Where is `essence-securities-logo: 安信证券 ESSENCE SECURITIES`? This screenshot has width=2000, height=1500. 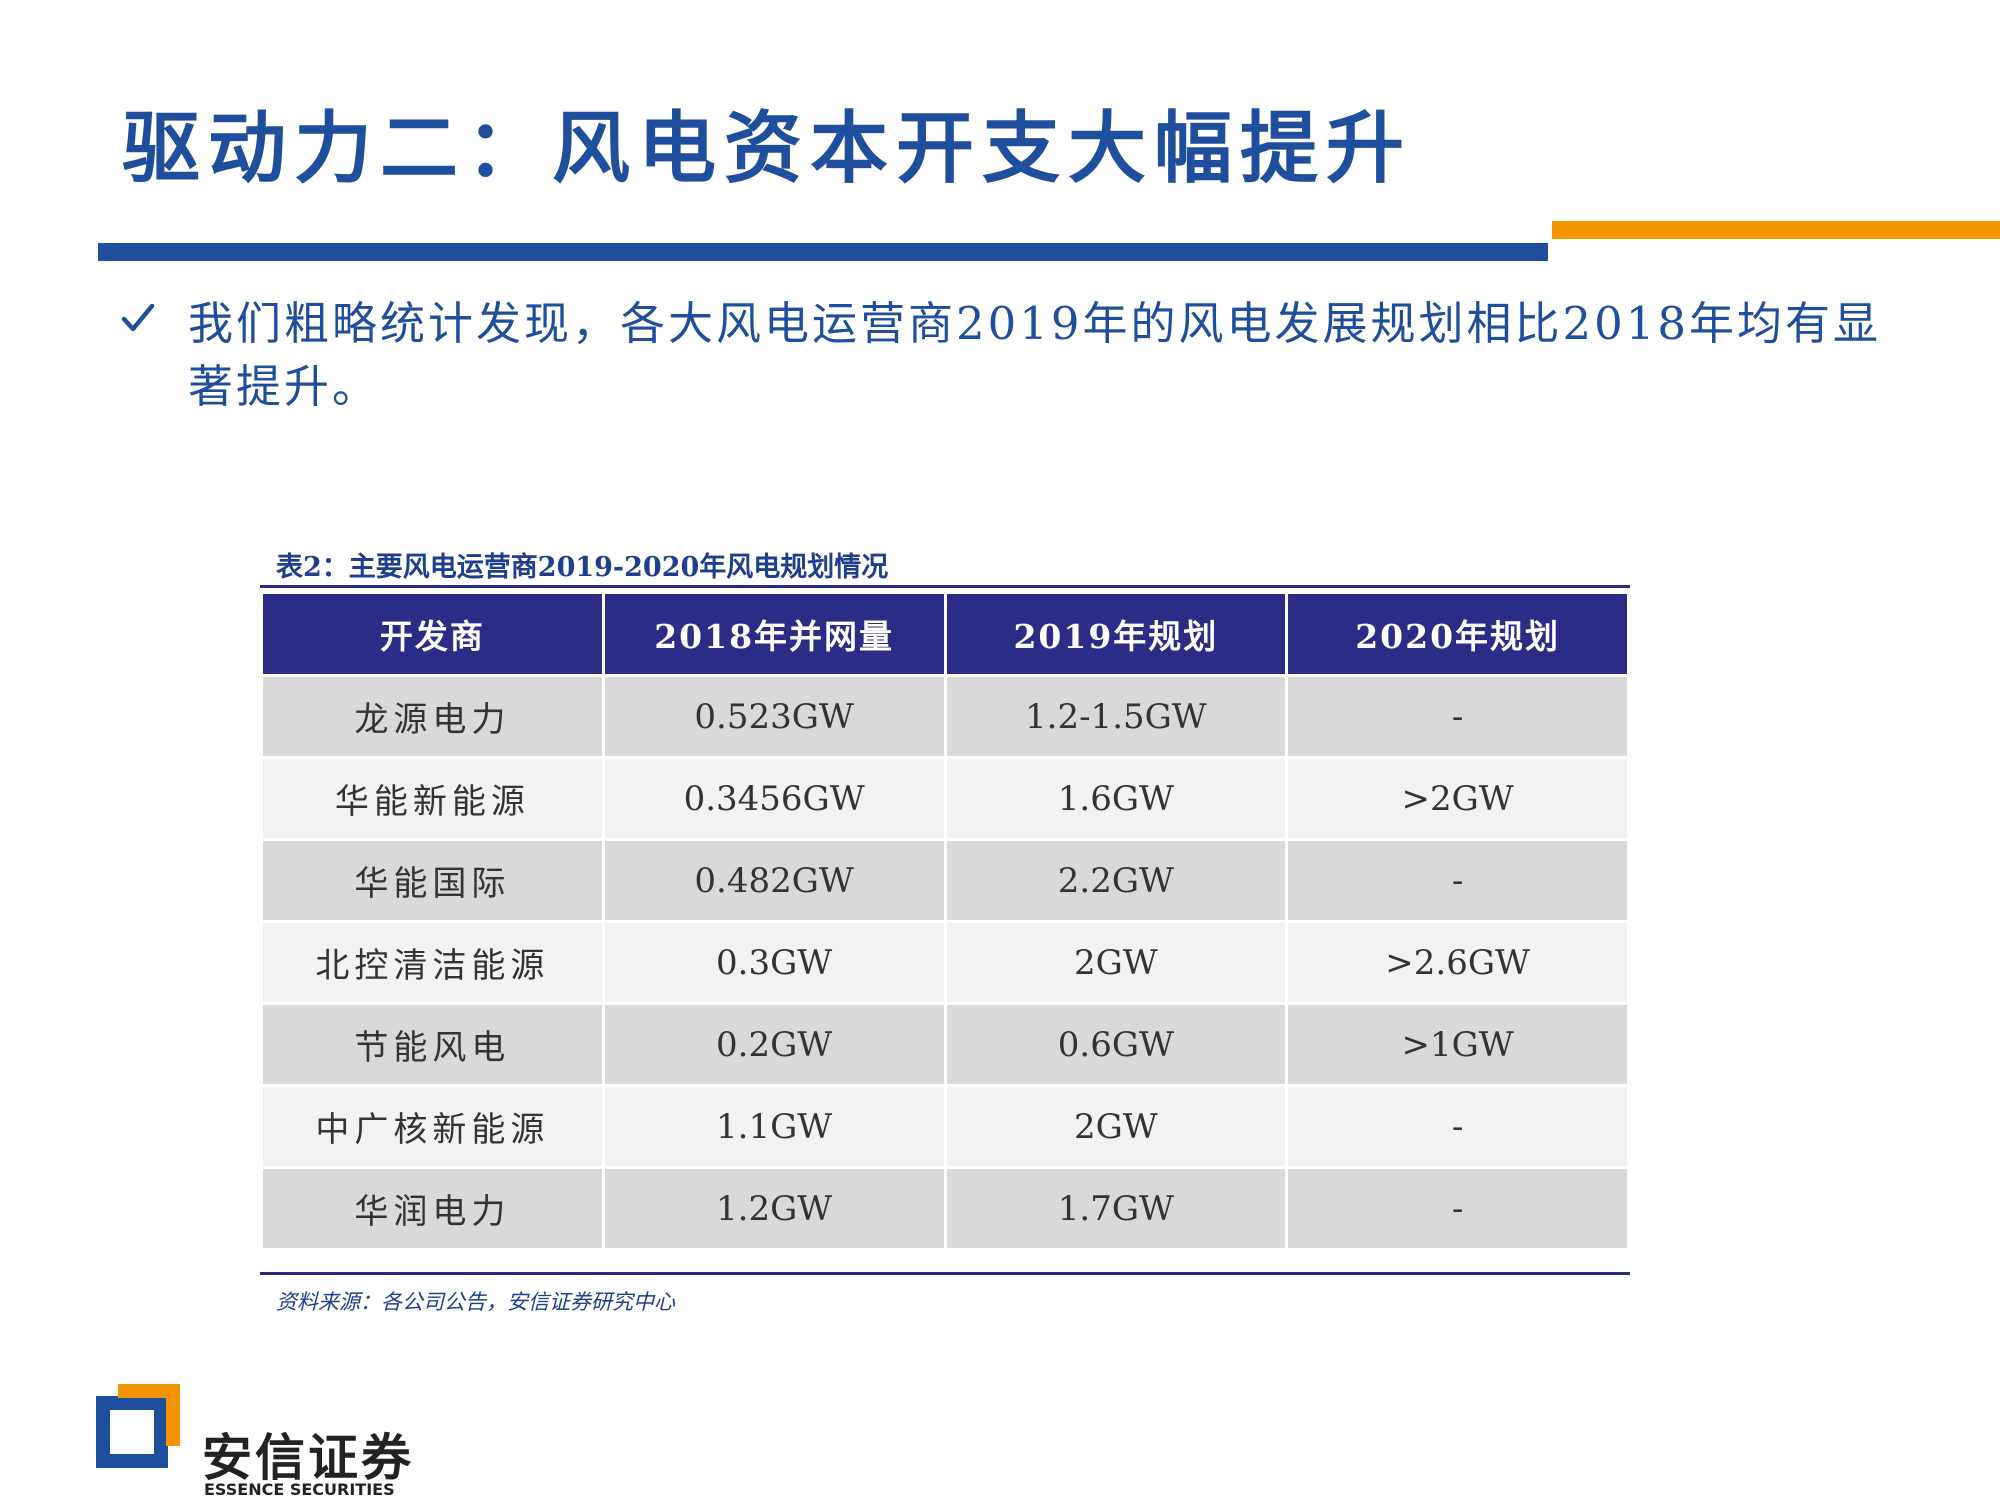
essence-securities-logo: 安信证券 ESSENCE SECURITIES is located at coordinates (286, 1442).